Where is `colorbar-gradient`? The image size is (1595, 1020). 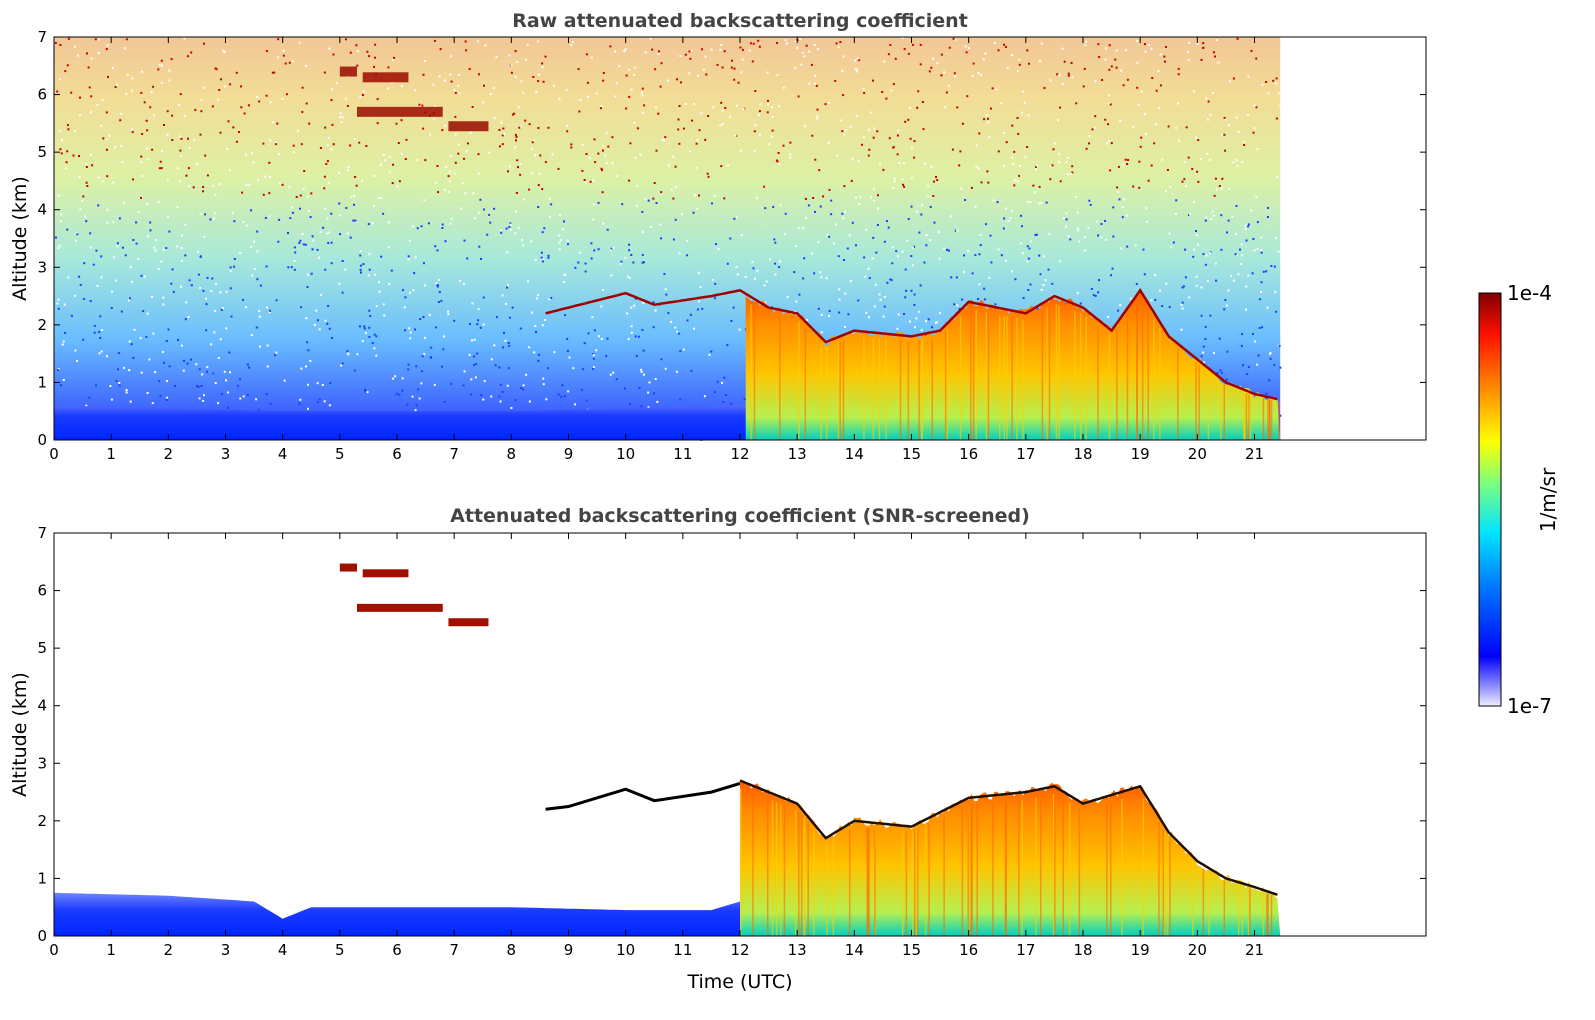
colorbar-gradient is located at coordinates (1490, 499).